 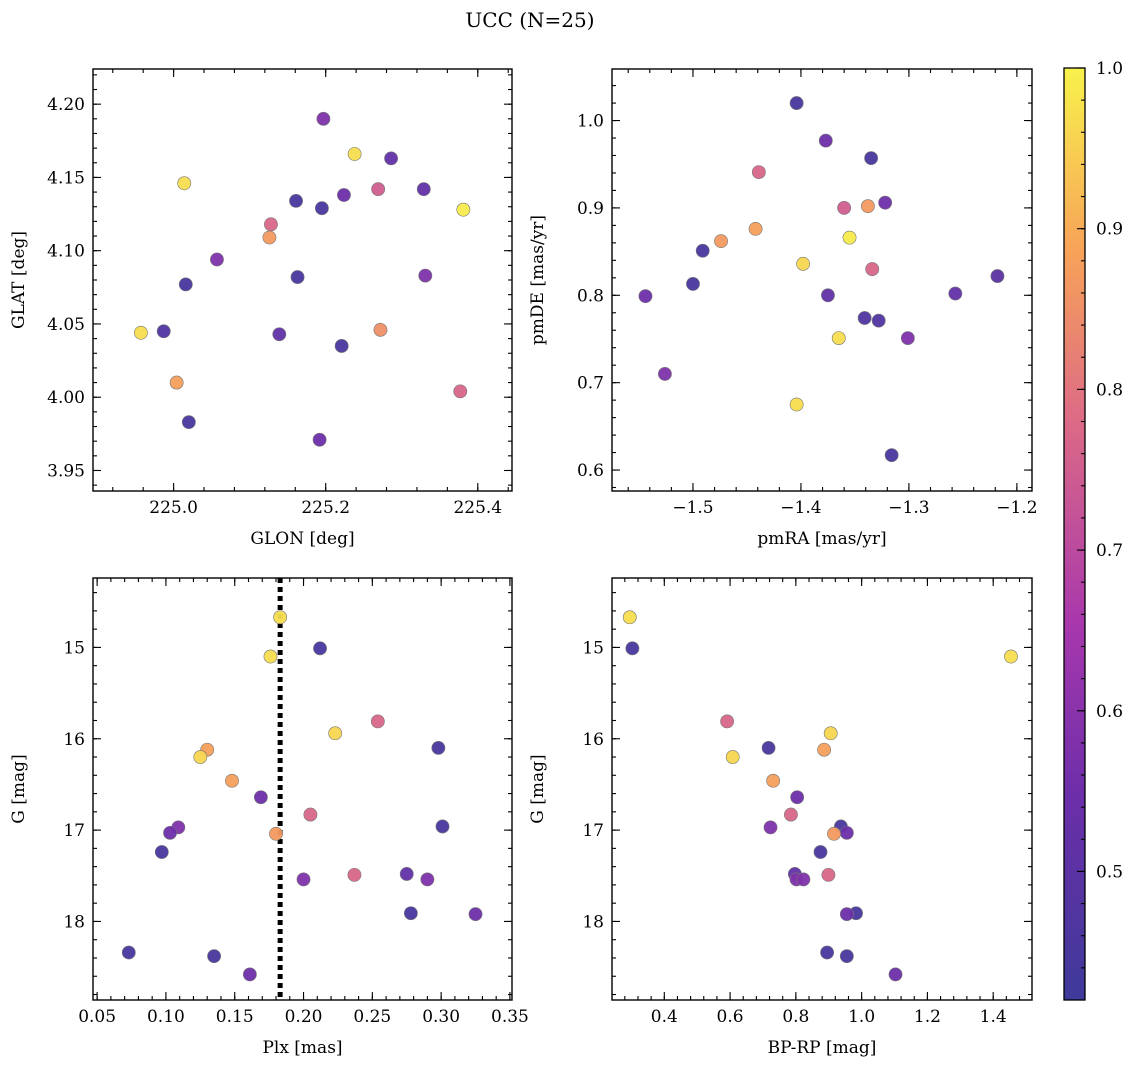 What do you see at coordinates (1109, 230) in the screenshot?
I see `colorbar-tick-label: 0.9` at bounding box center [1109, 230].